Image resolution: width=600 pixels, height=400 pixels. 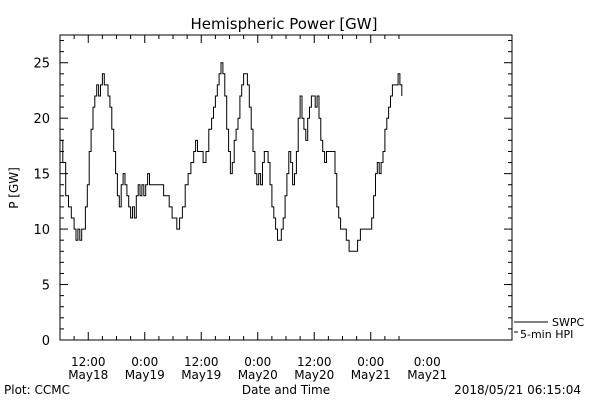 I want to click on chart-title: Hemispheric Power [GW], so click(x=284, y=24).